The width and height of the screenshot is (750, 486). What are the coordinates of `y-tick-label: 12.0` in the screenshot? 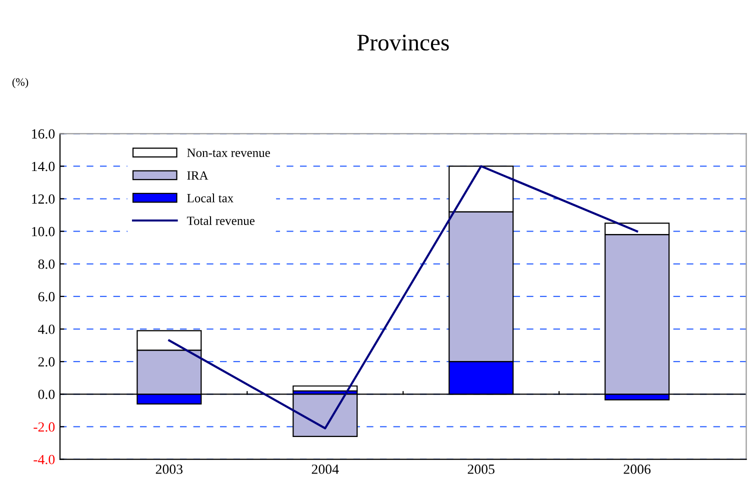 It's located at (43, 199).